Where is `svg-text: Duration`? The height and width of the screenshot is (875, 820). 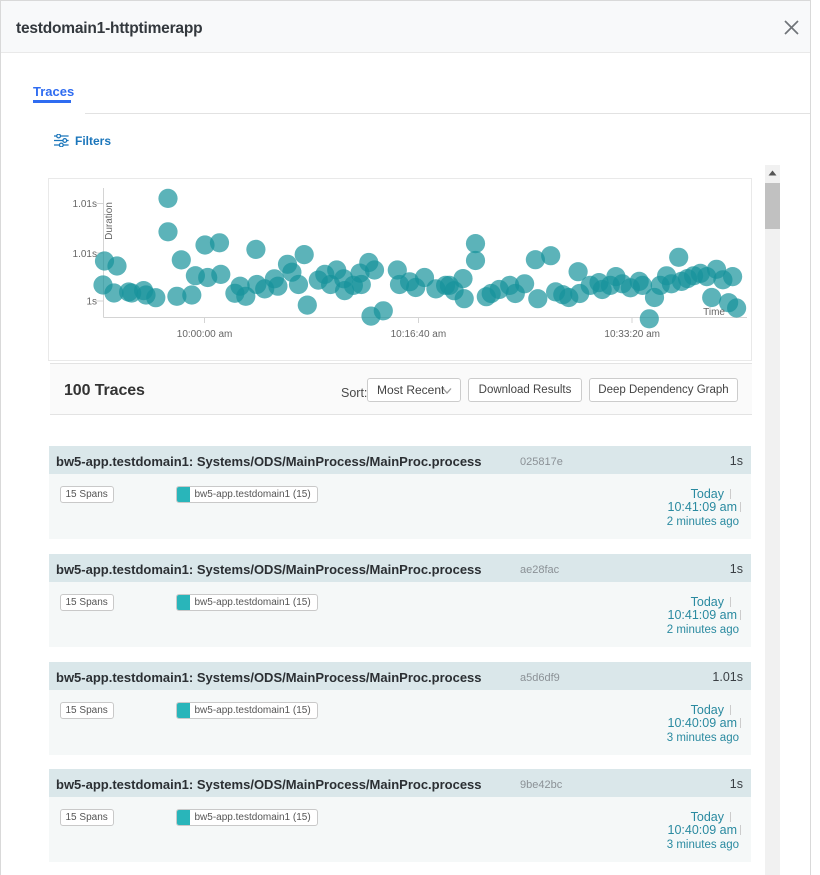 svg-text: Duration is located at coordinates (109, 221).